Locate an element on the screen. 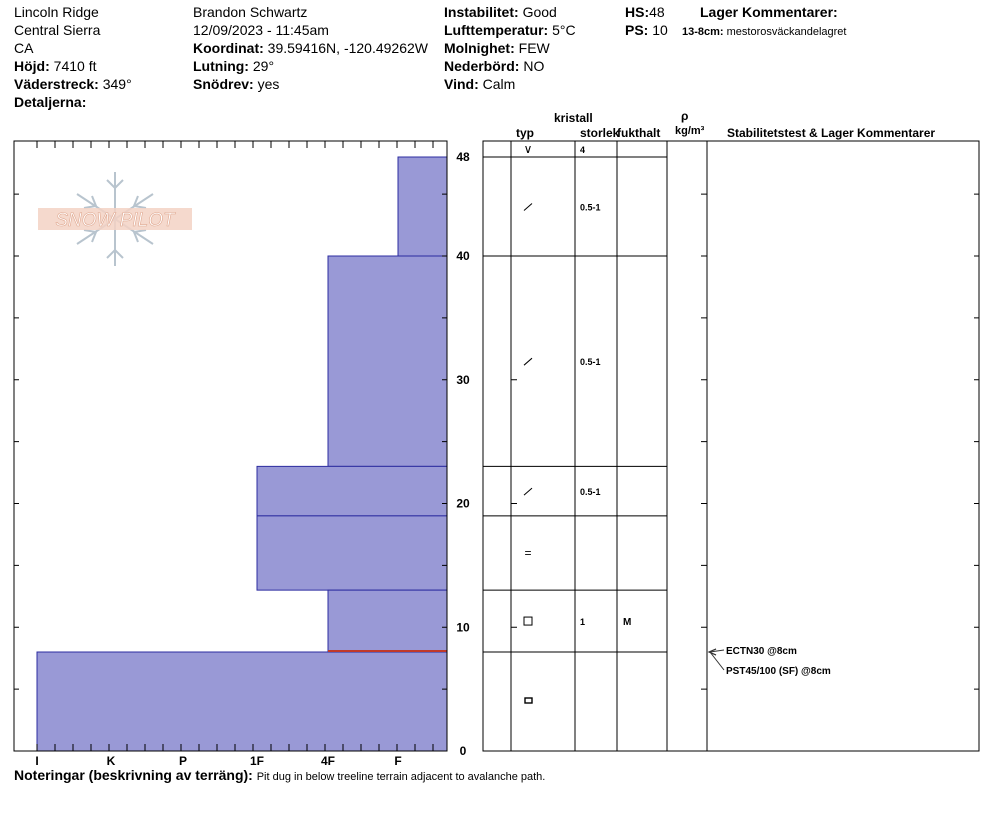  x-tick-label: K is located at coordinates (111, 761).